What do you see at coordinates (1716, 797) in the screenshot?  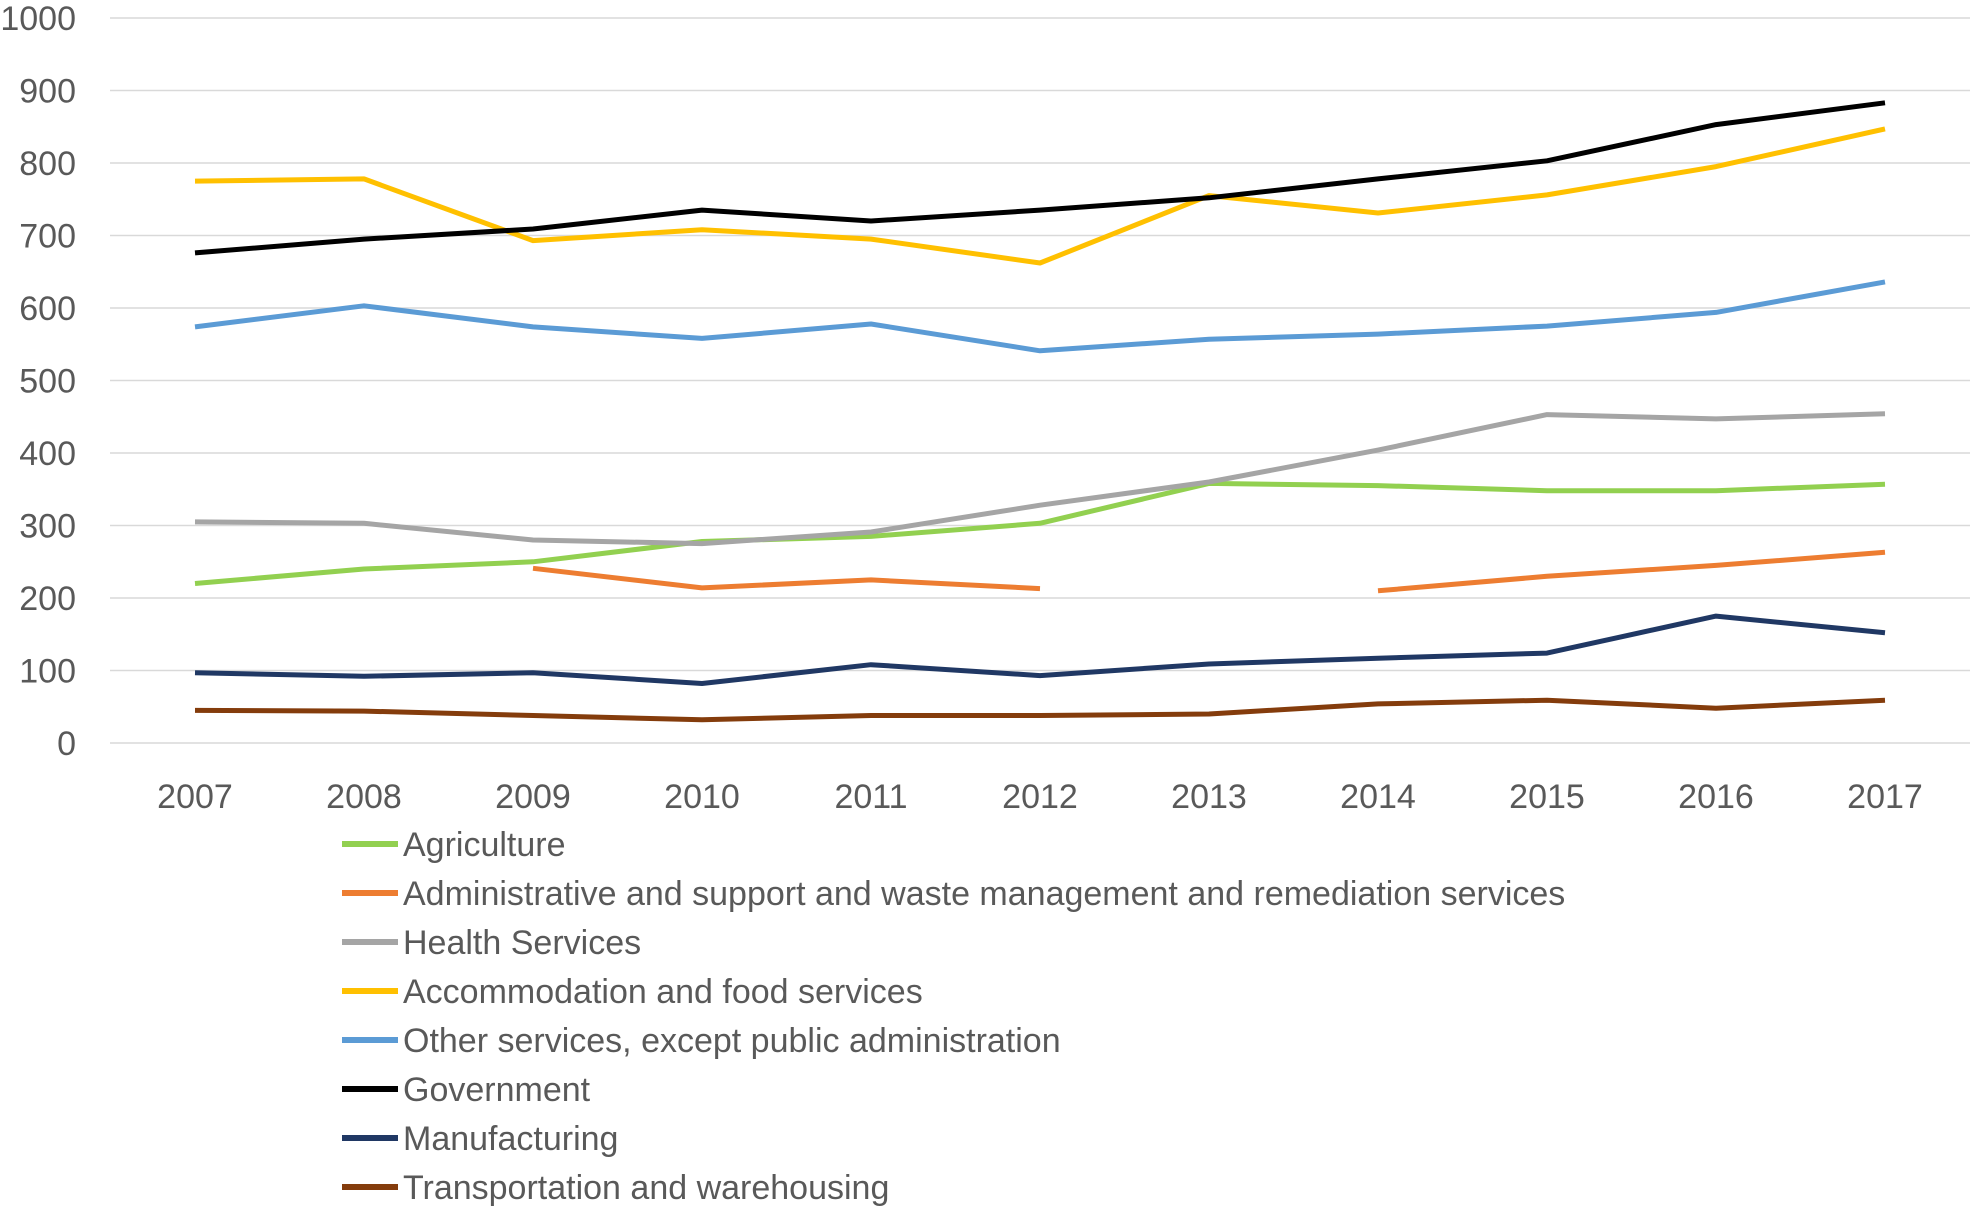 I see `x-tick-label: 2016` at bounding box center [1716, 797].